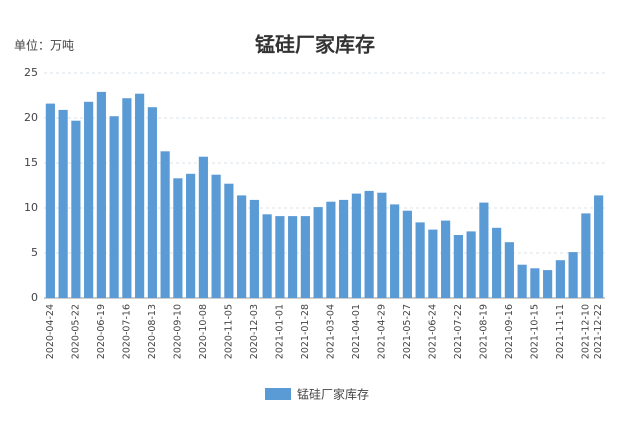 This screenshot has width=630, height=426. Describe the element at coordinates (598, 331) in the screenshot. I see `x-tick-label: 2021-12-22` at that location.